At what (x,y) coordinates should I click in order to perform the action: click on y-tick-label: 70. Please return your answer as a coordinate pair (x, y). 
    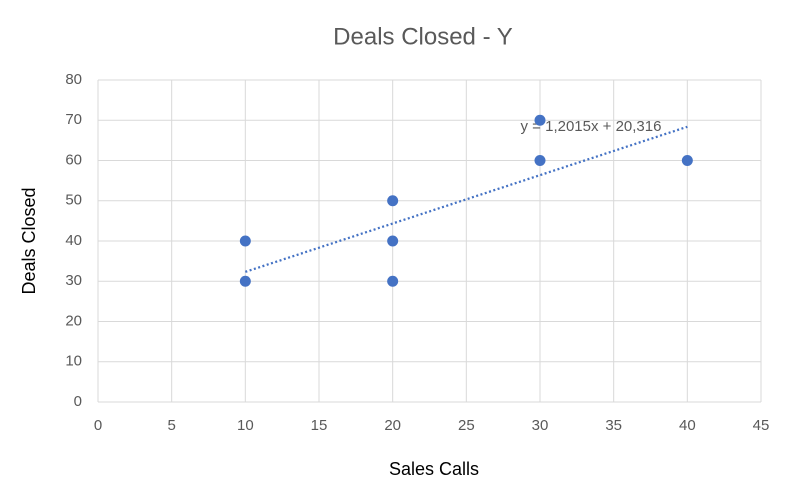
    Looking at the image, I should click on (73, 119).